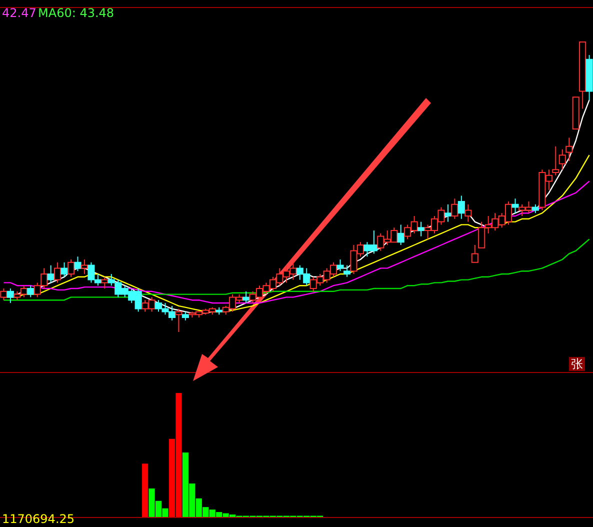  What do you see at coordinates (577, 364) in the screenshot?
I see `text: 张` at bounding box center [577, 364].